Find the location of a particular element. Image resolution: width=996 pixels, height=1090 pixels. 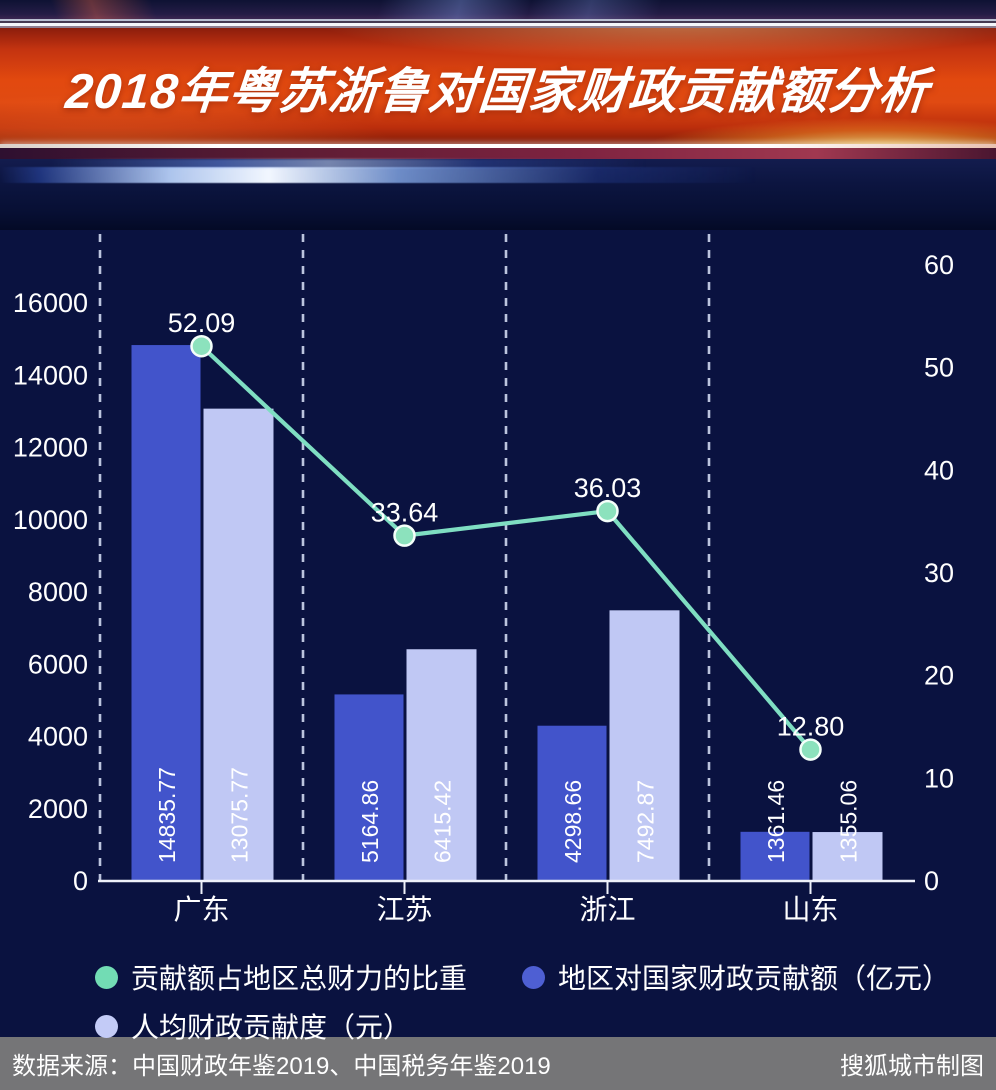

banner-silver-lines is located at coordinates (498, 23).